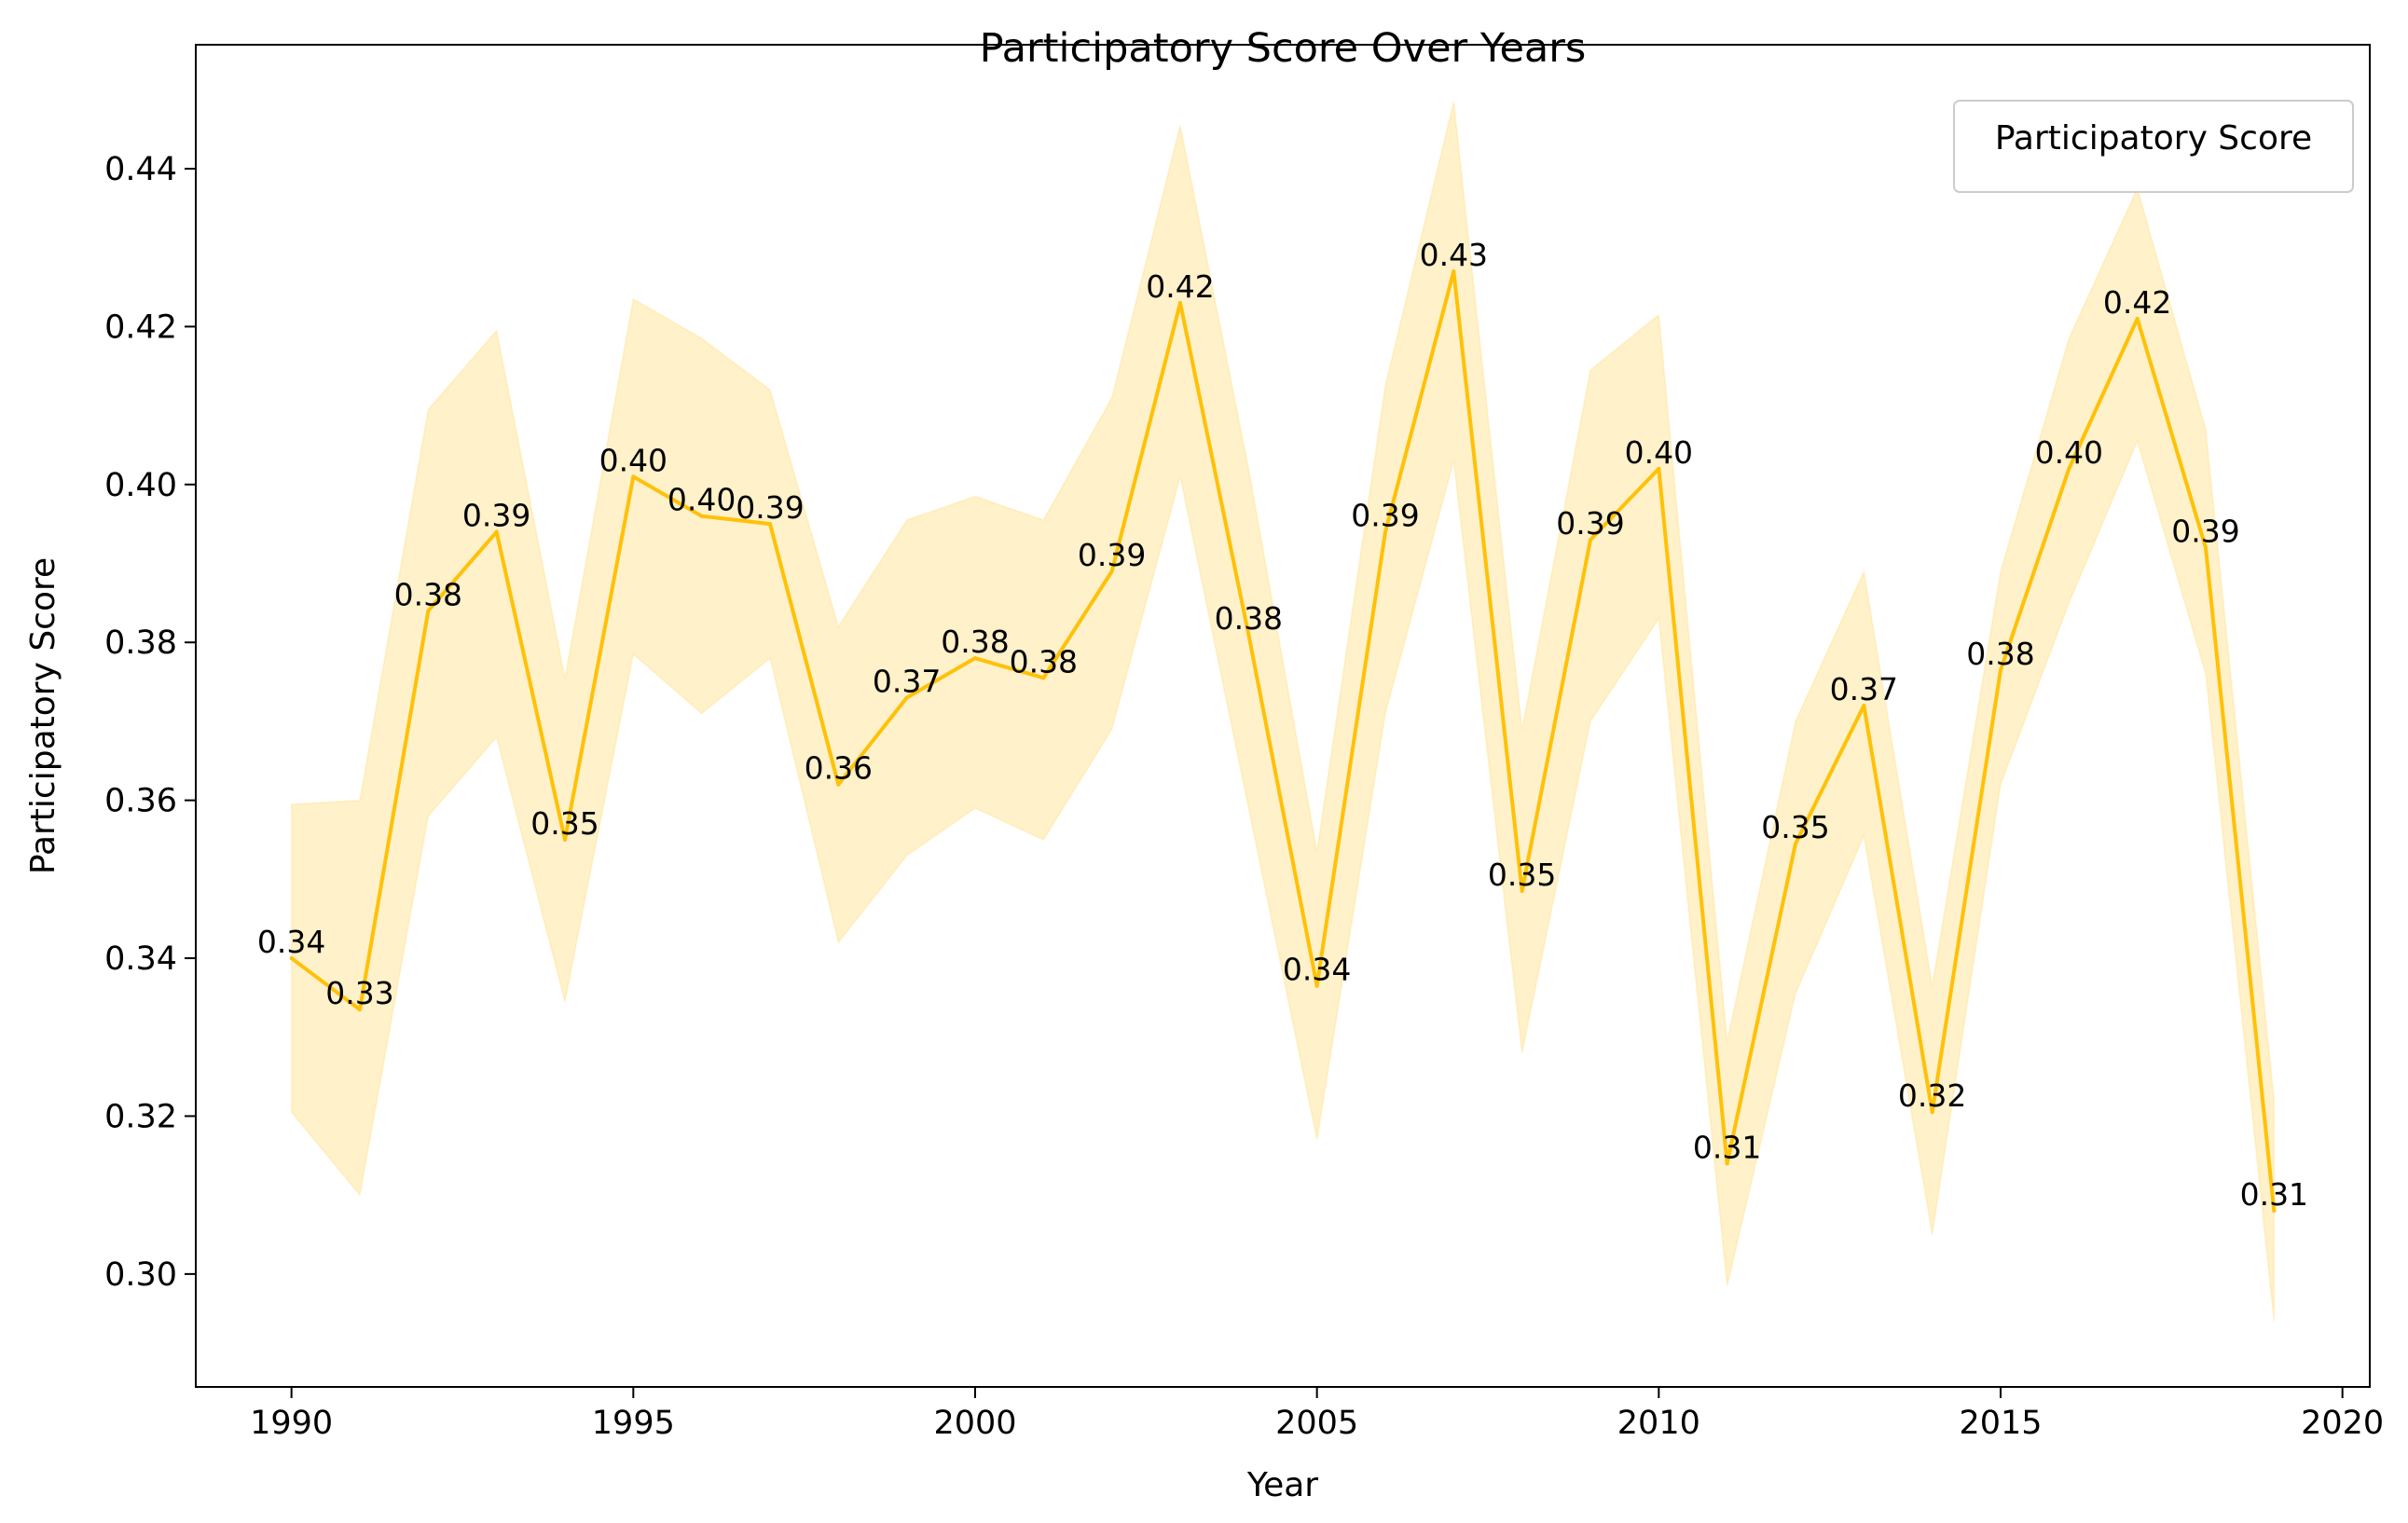  I want to click on y-axis-label: Participatory Score, so click(43, 715).